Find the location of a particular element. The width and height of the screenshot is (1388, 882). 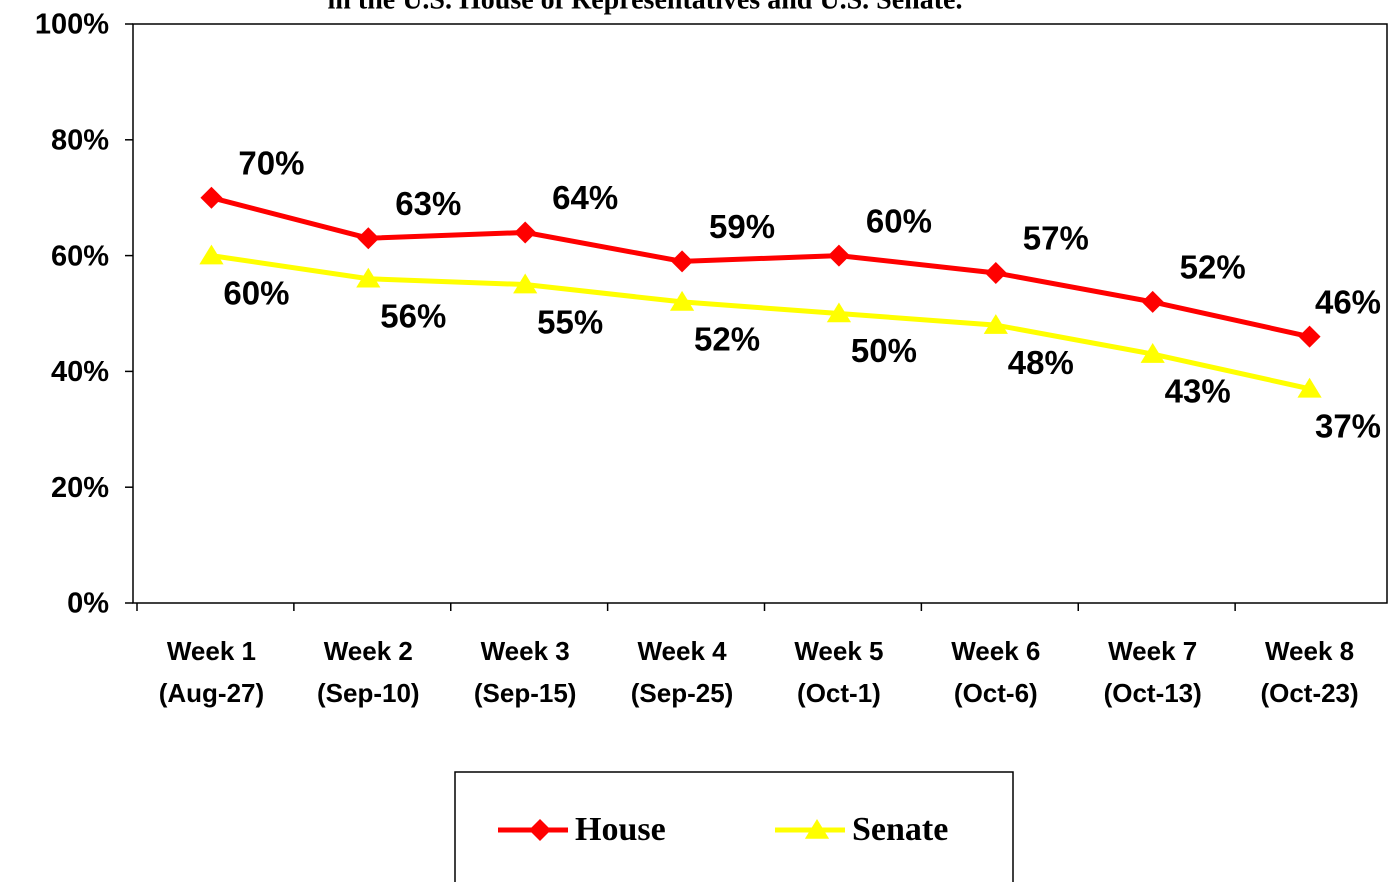

x-tick-label: (Oct-1) is located at coordinates (839, 693).